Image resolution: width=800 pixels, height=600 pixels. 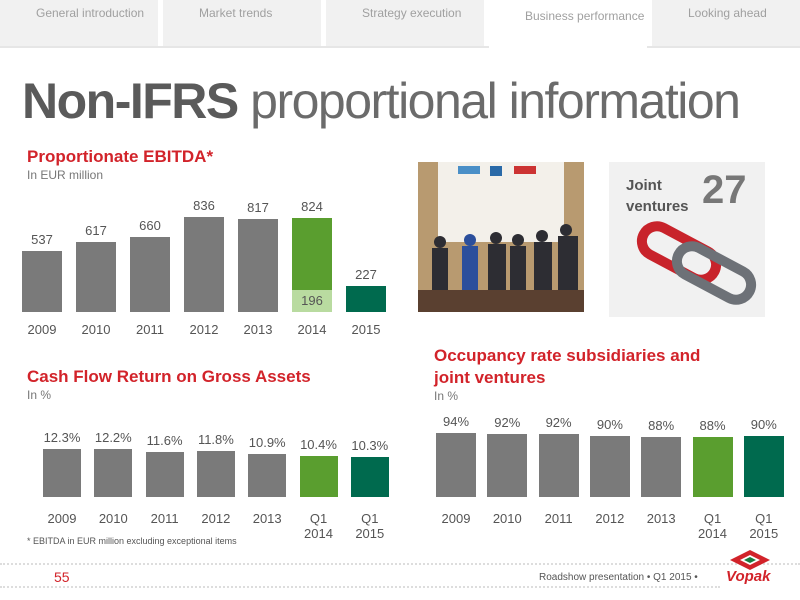 What do you see at coordinates (748, 576) in the screenshot?
I see `logo-text: Vopak` at bounding box center [748, 576].